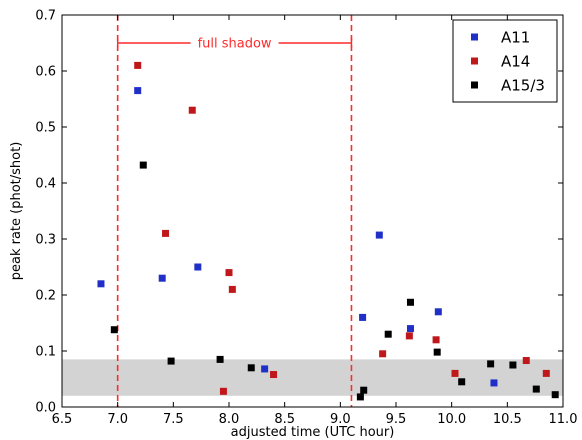  What do you see at coordinates (45, 352) in the screenshot?
I see `y-tick-label: 0.1` at bounding box center [45, 352].